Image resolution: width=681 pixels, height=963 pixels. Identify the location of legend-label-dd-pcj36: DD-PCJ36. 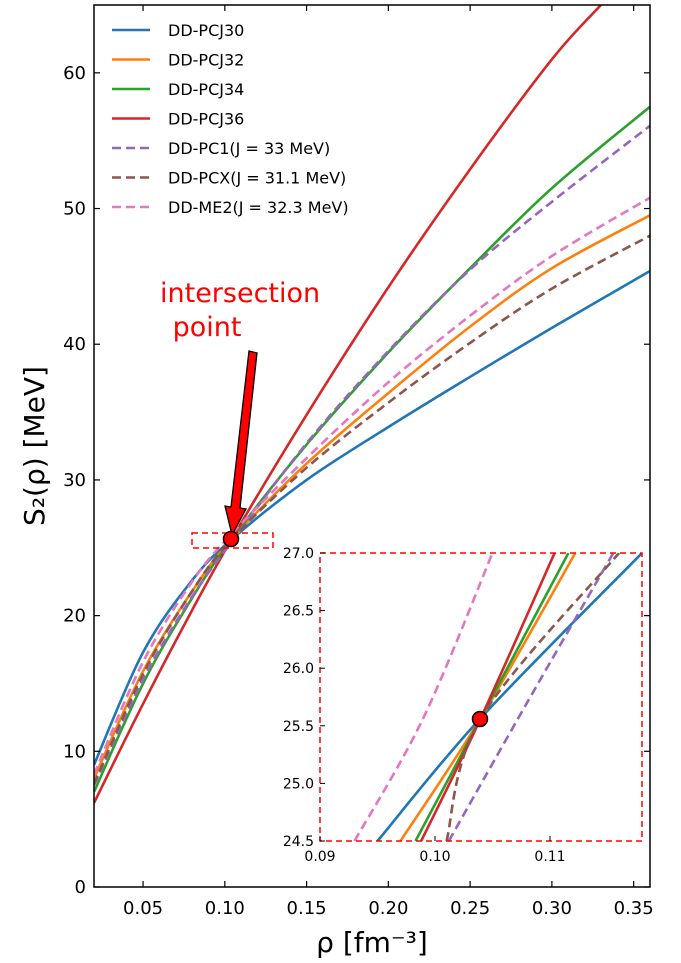
(206, 119).